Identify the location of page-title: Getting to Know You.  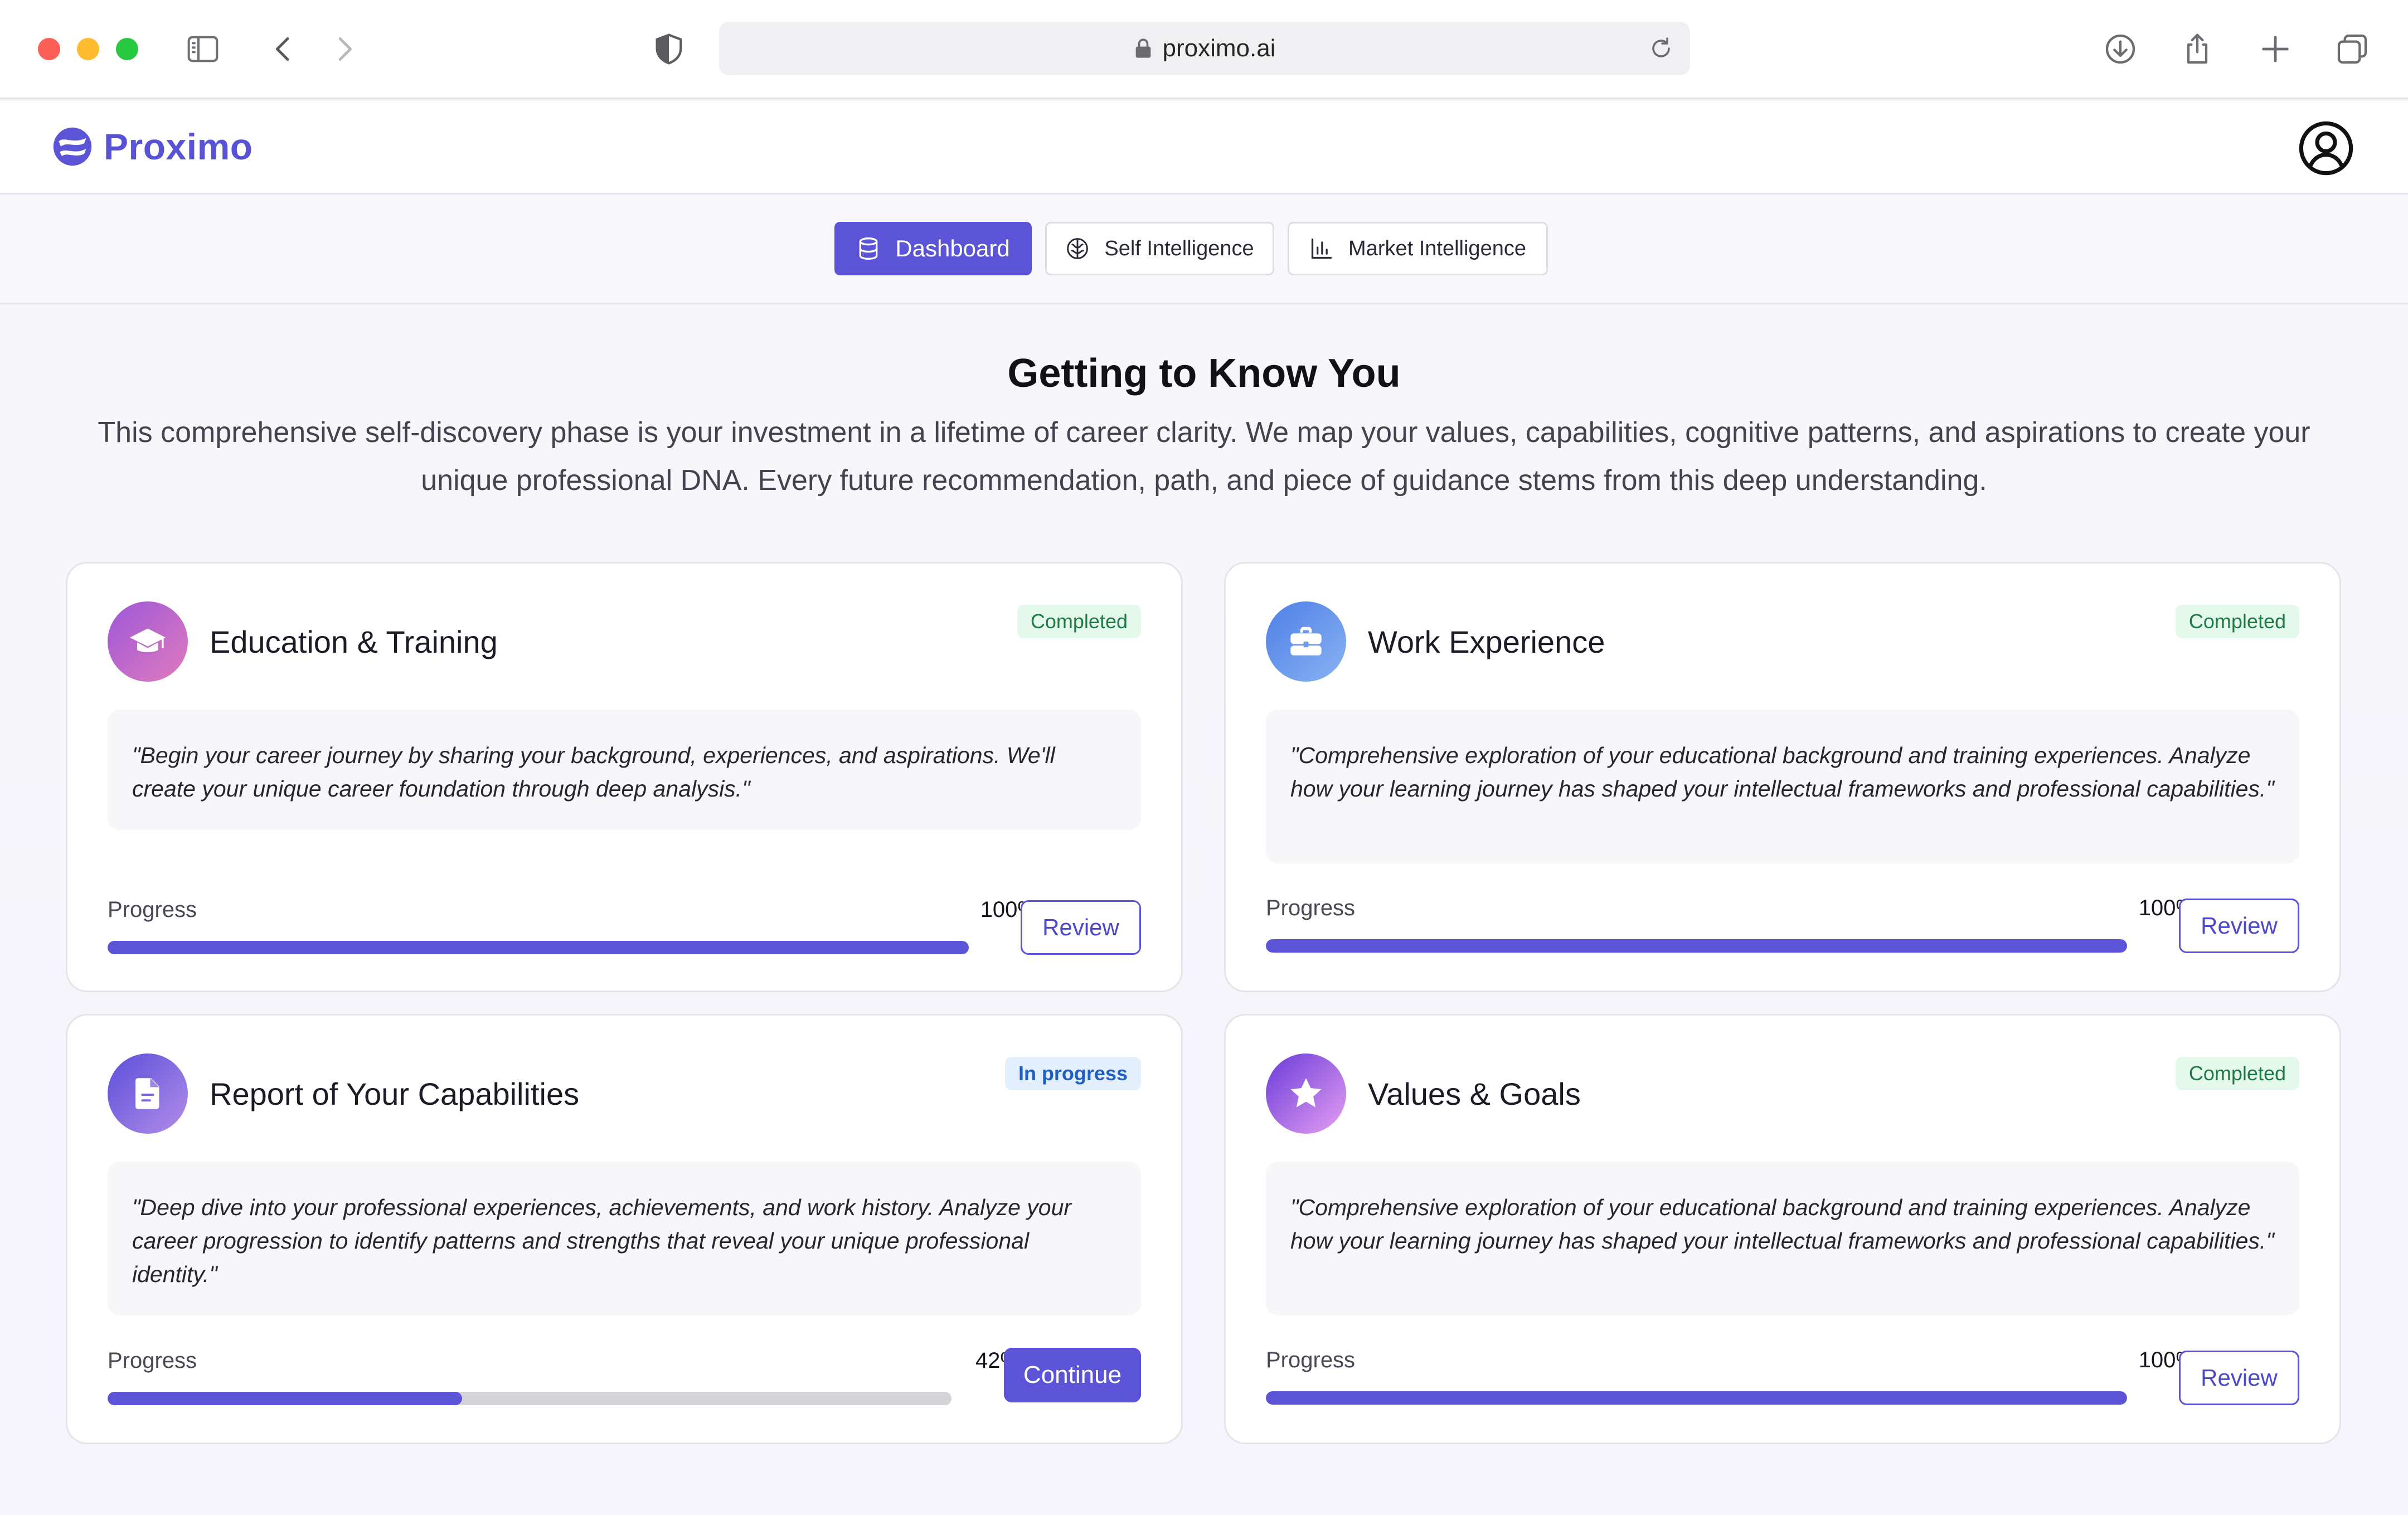
(1204, 373).